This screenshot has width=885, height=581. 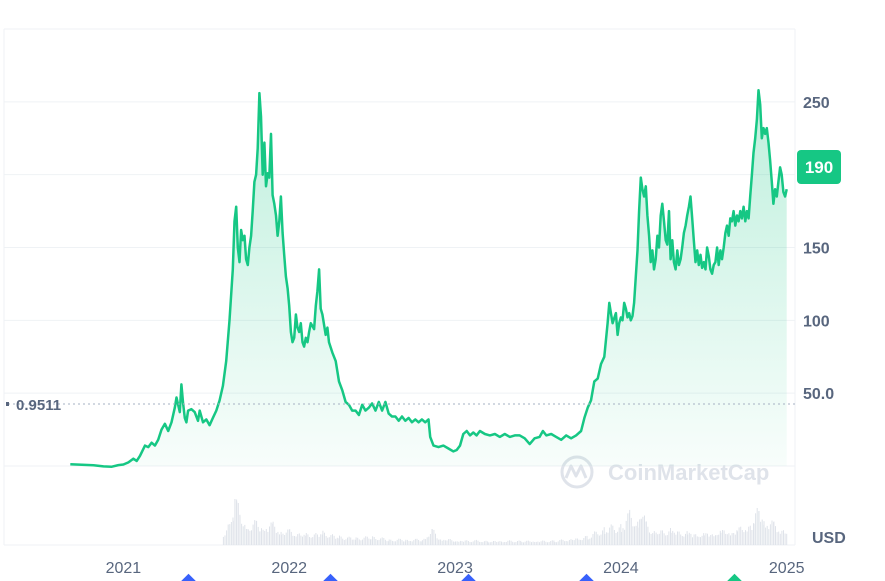 I want to click on y-axis: 250 150 100 50.0, so click(x=818, y=249).